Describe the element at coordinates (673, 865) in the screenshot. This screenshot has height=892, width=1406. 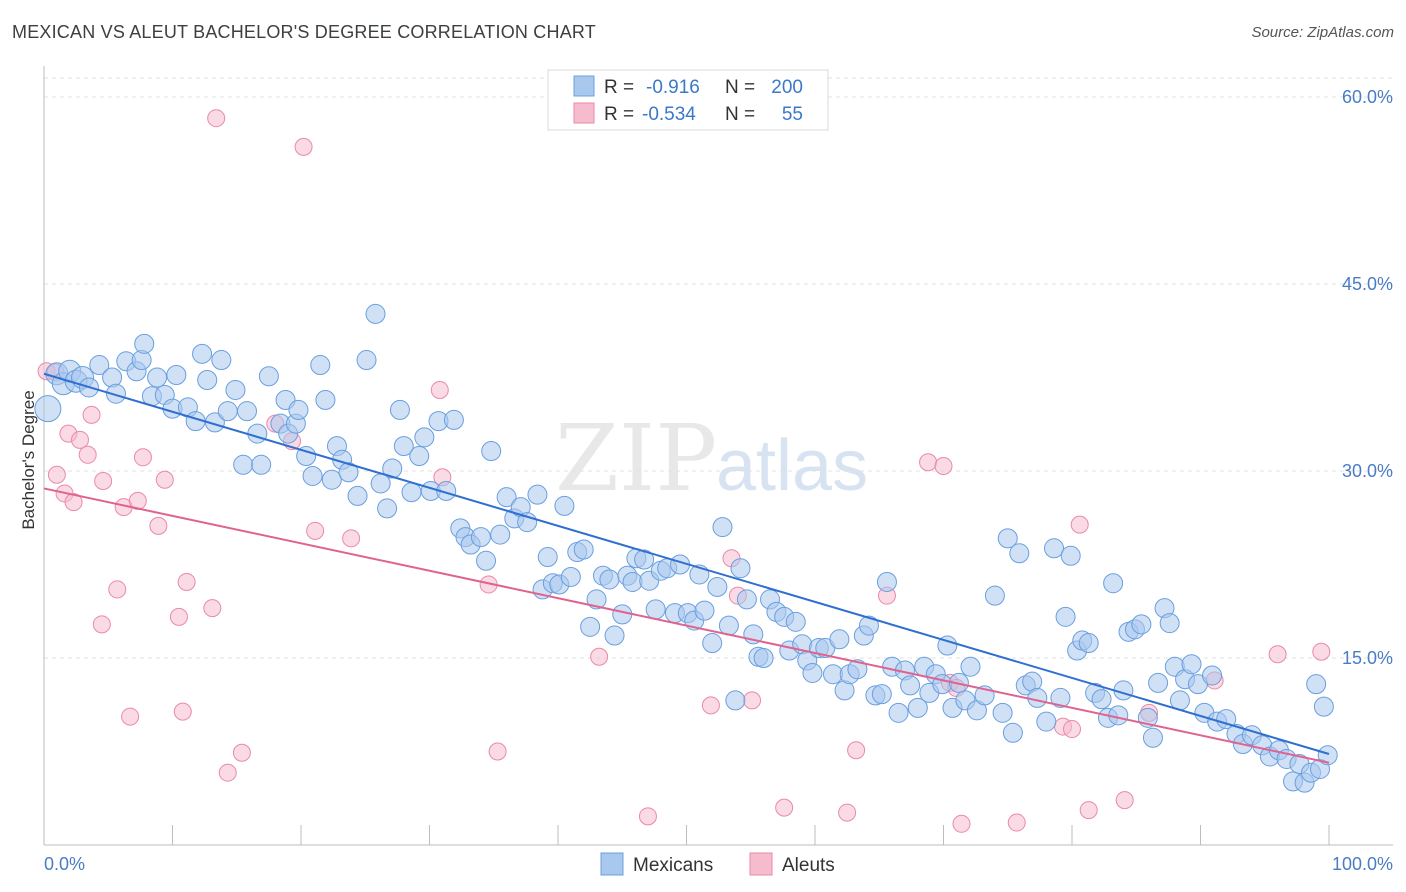
I see `bottom-legend-mexicans-label: Mexicans` at that location.